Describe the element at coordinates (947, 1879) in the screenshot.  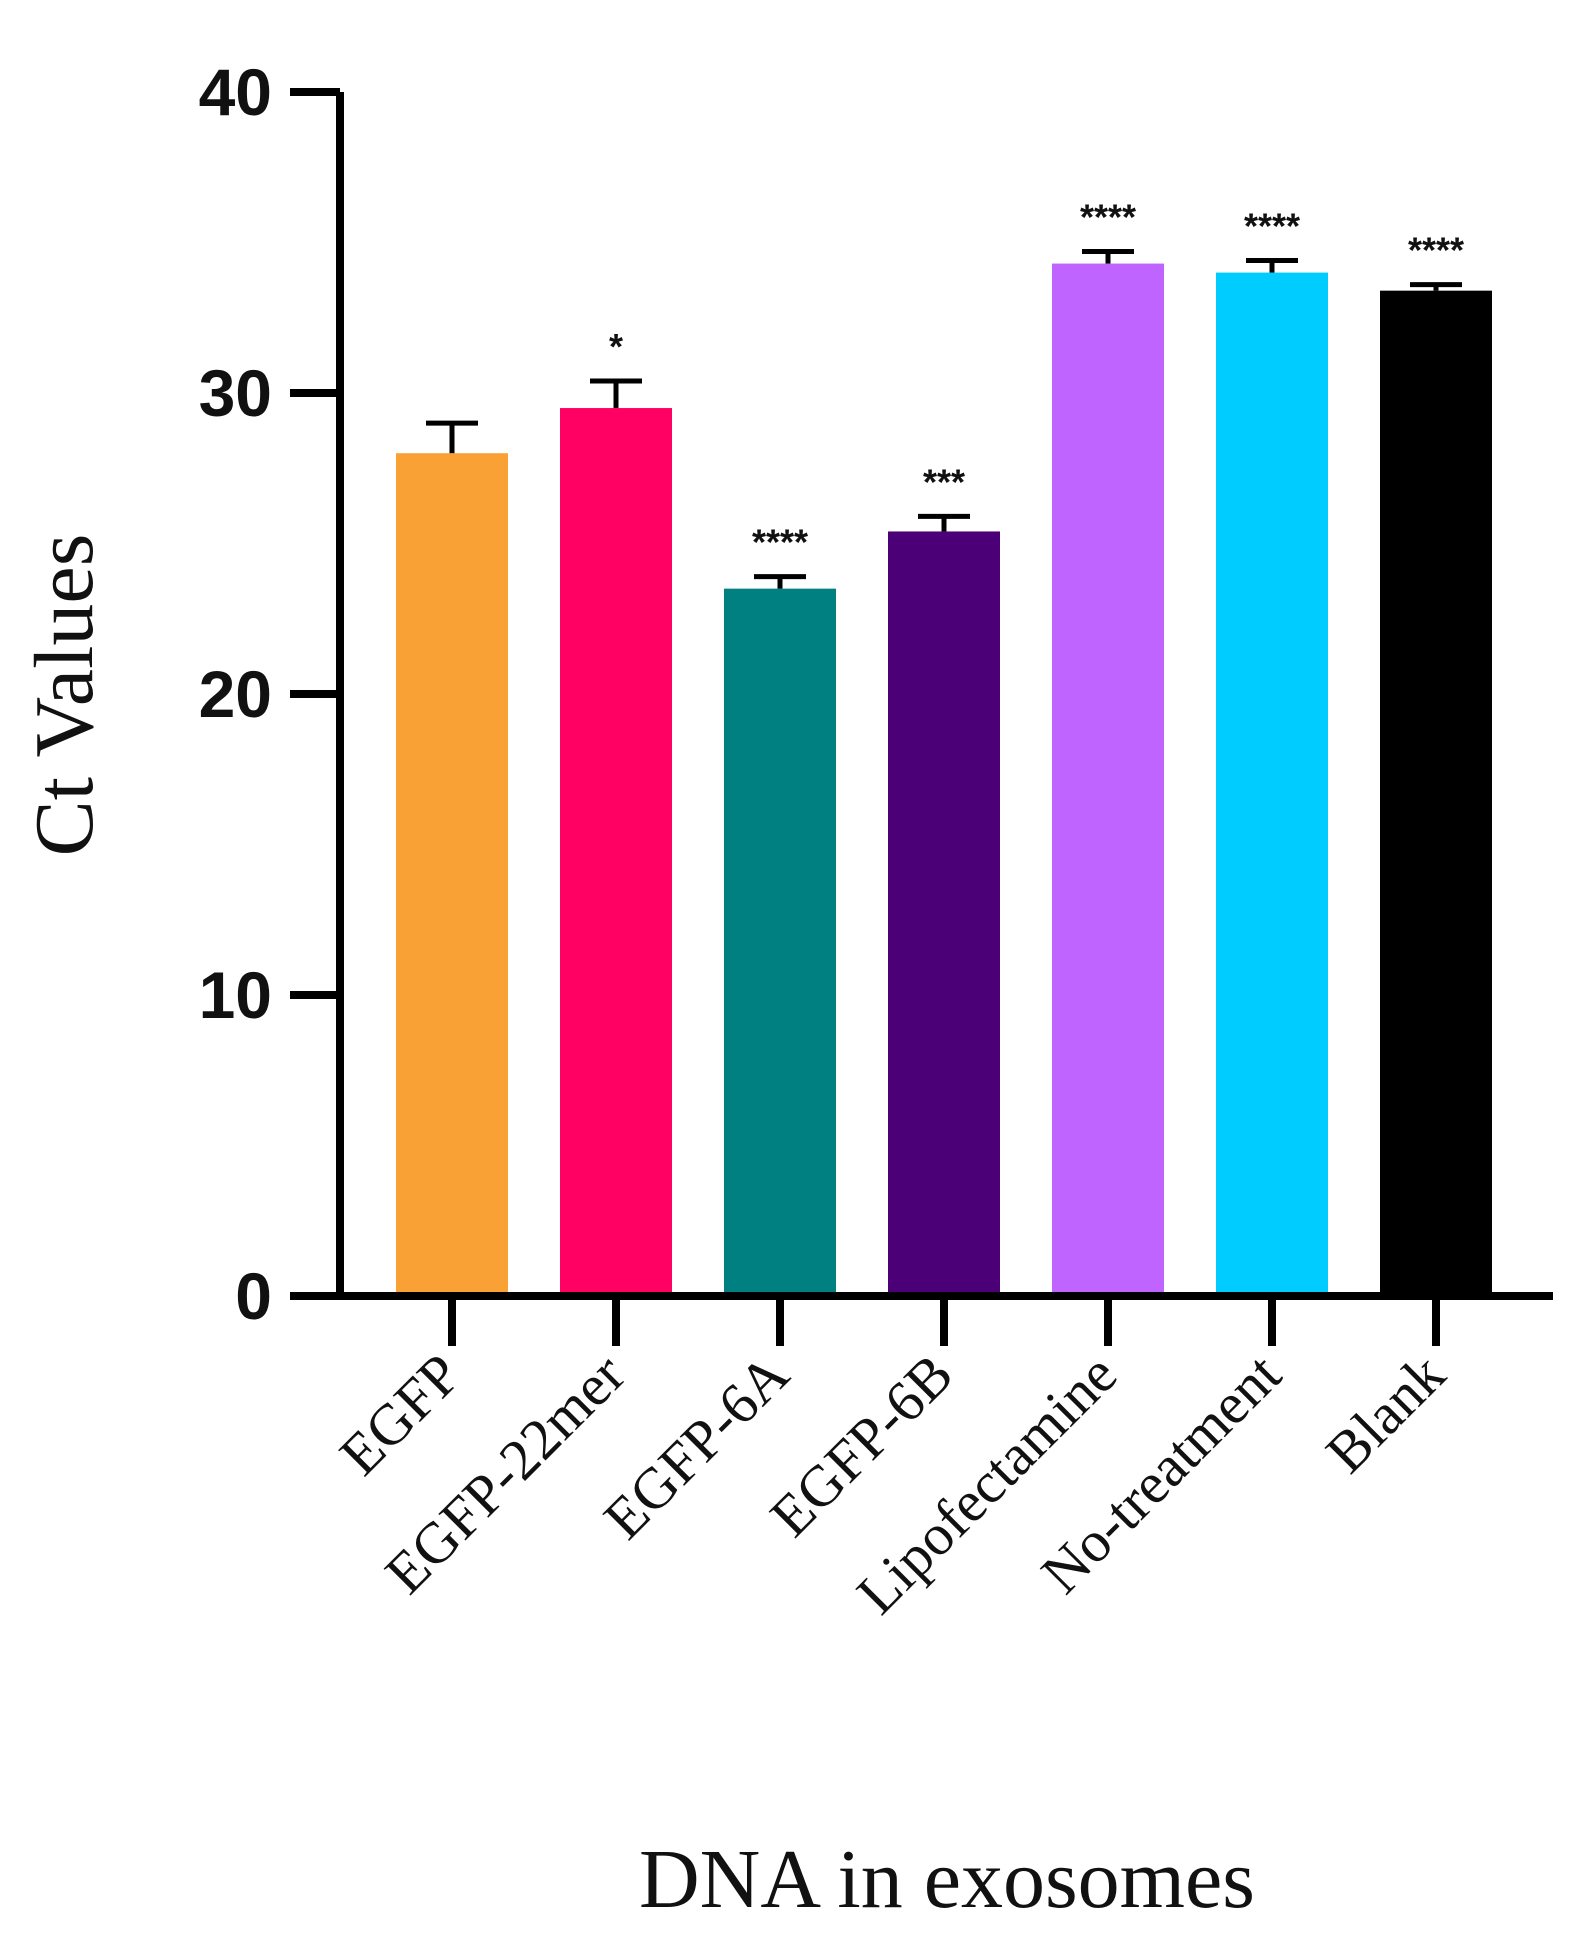
I see `x-axis-title: DNA in exosomes` at that location.